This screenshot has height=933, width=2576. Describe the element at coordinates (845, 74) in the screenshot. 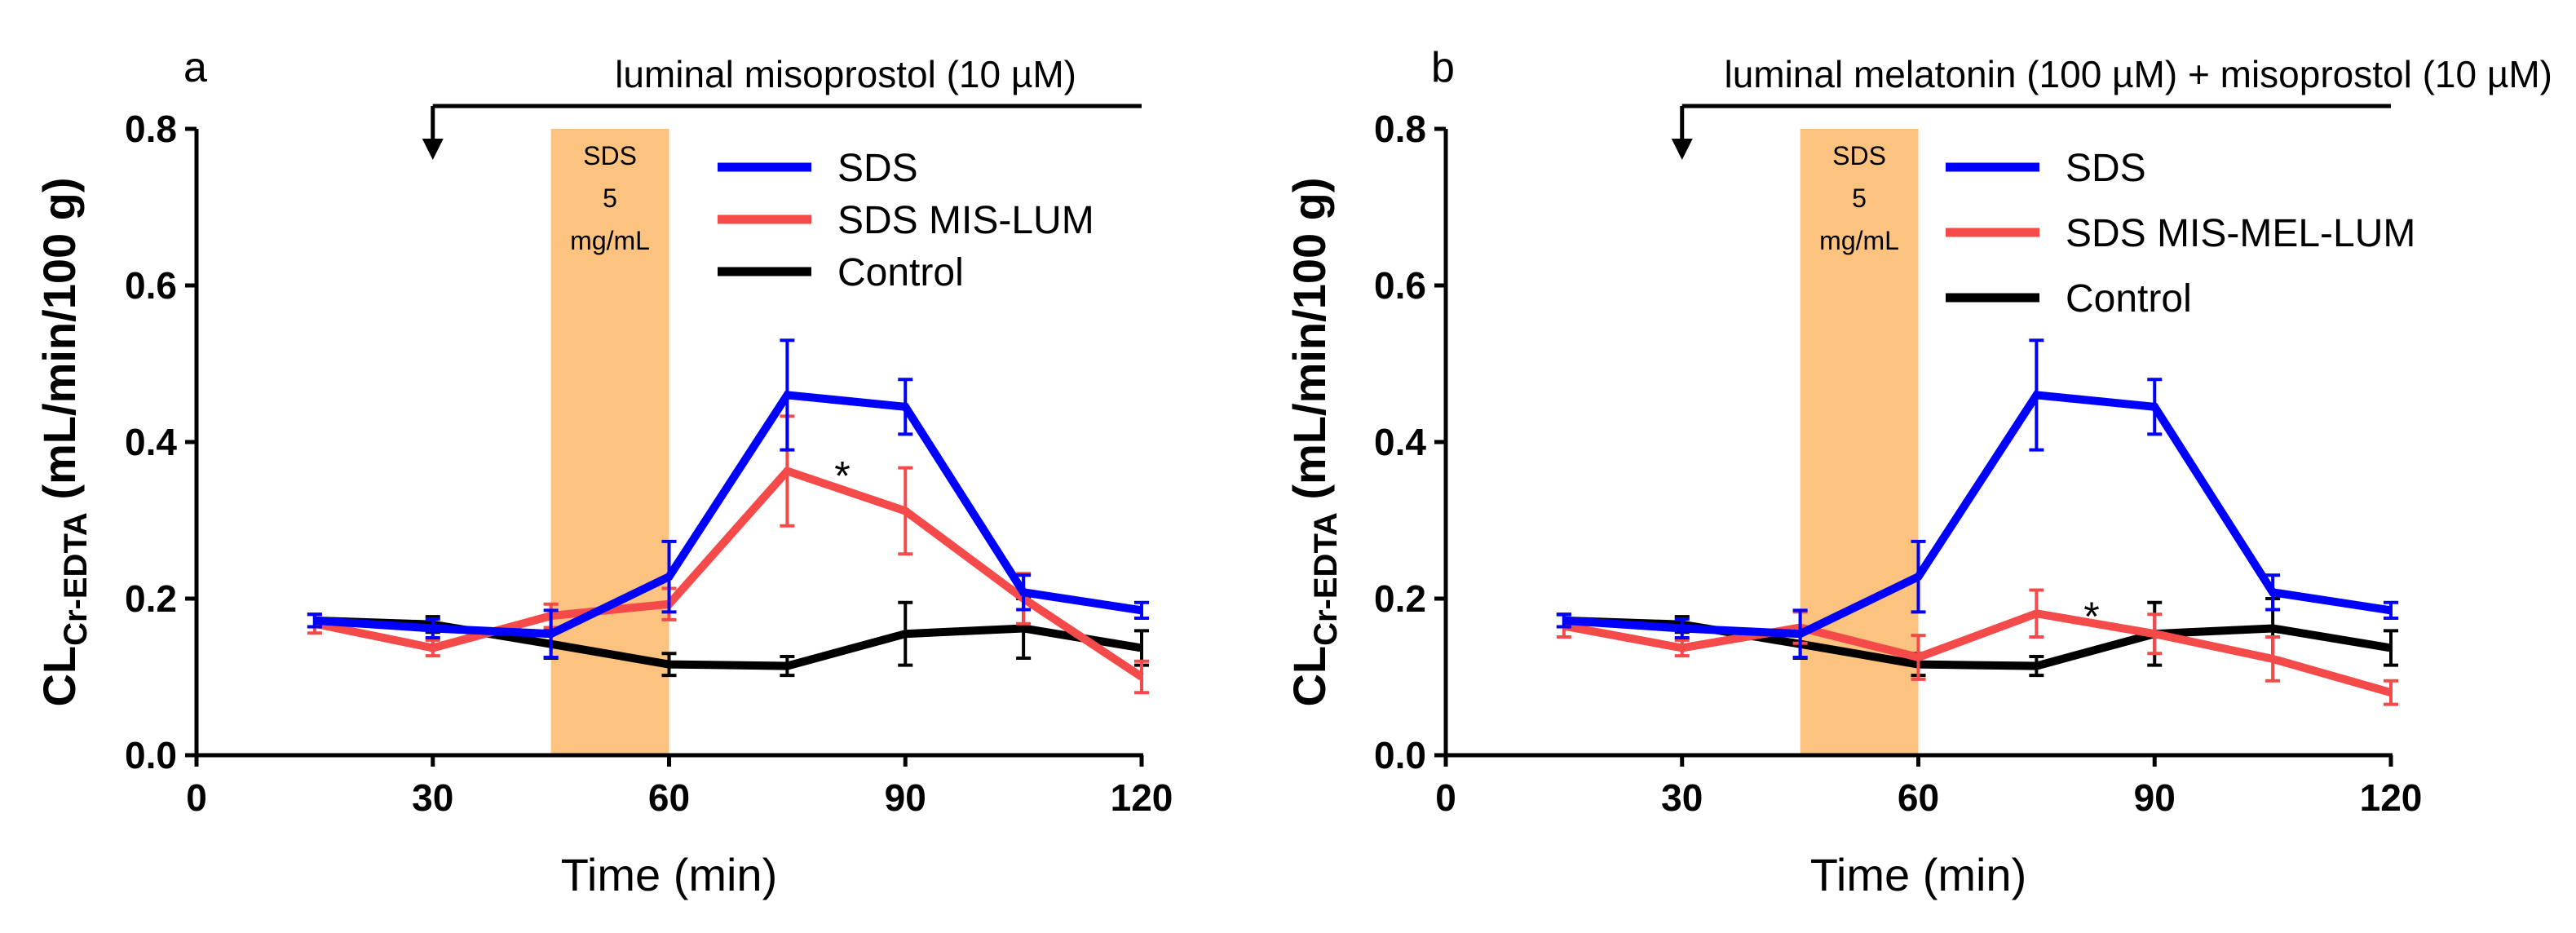

I see `treatment-arrow-label: luminal misoprostol (10 µM)` at that location.